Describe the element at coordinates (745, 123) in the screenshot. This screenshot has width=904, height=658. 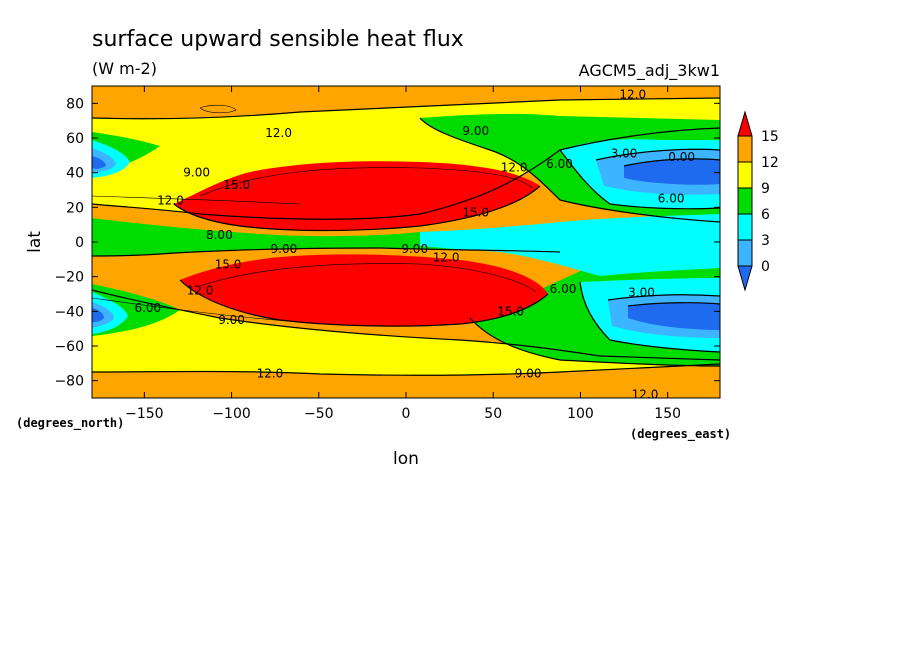
I see `colorbar-extend-max` at that location.